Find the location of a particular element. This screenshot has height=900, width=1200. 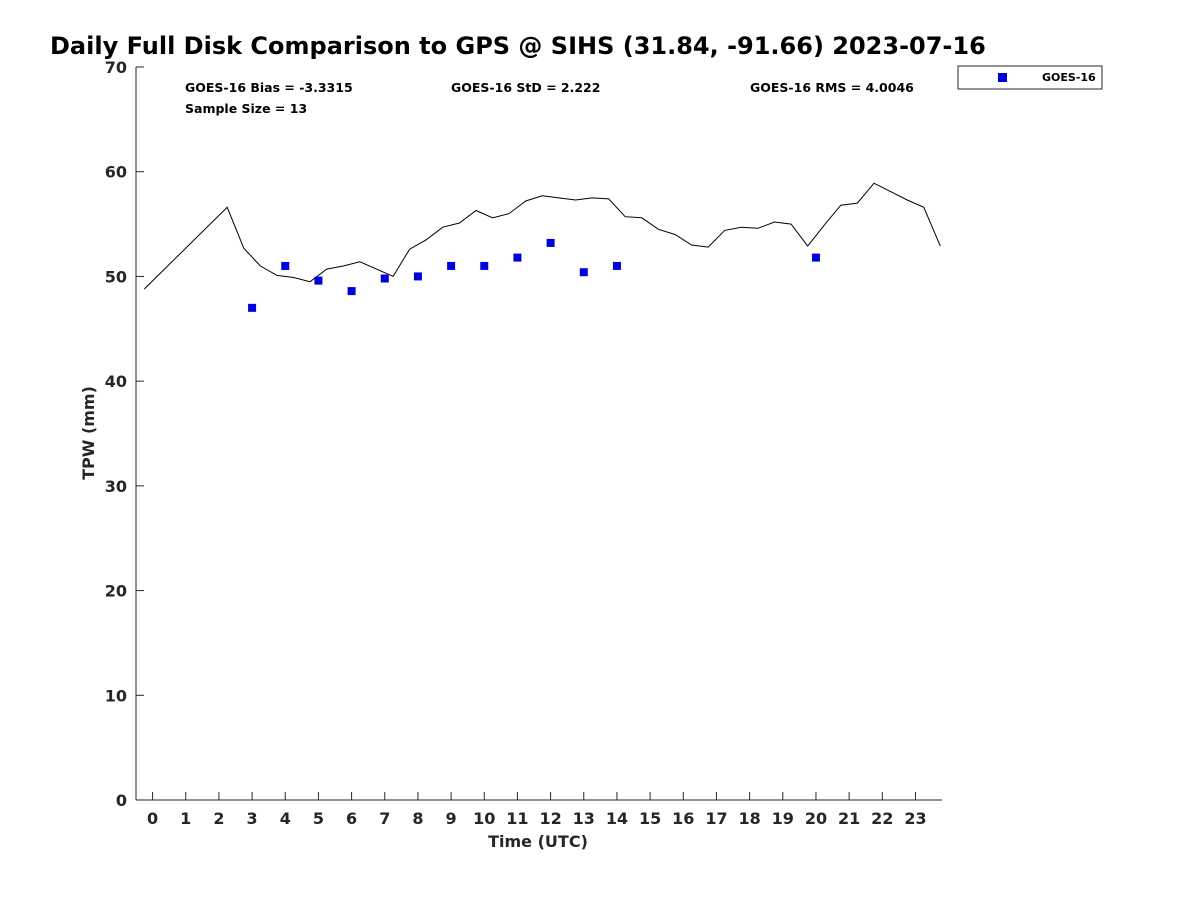

legend-marker-goes16 is located at coordinates (1002, 77).